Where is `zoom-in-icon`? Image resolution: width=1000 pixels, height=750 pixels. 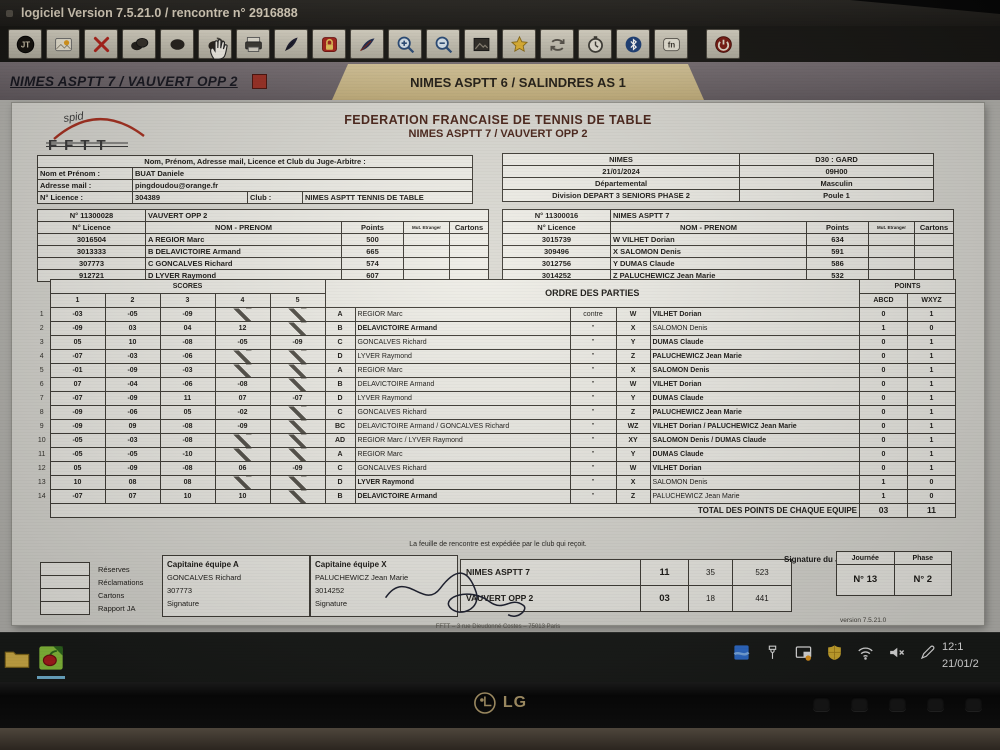 zoom-in-icon is located at coordinates (405, 44).